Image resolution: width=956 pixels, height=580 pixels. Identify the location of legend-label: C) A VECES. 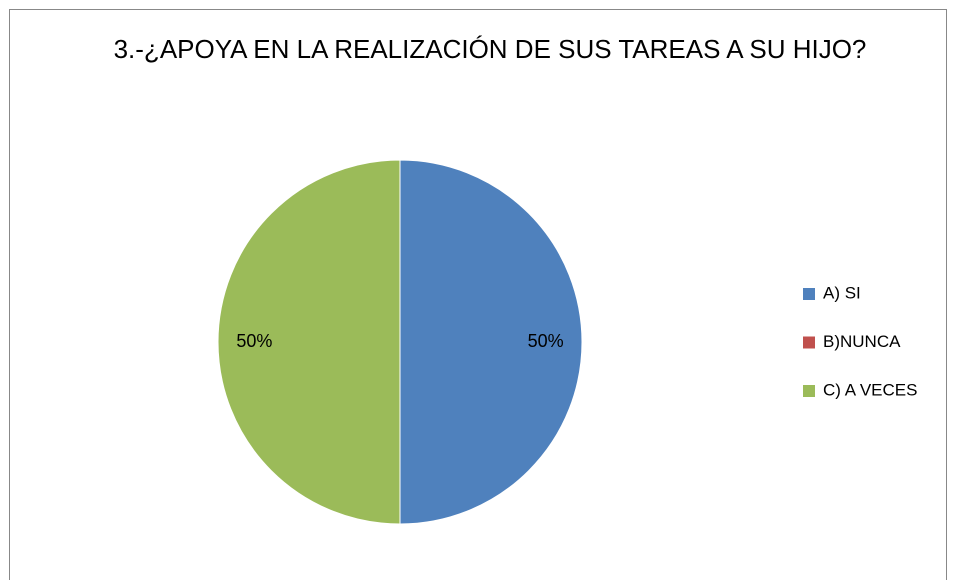
(870, 389).